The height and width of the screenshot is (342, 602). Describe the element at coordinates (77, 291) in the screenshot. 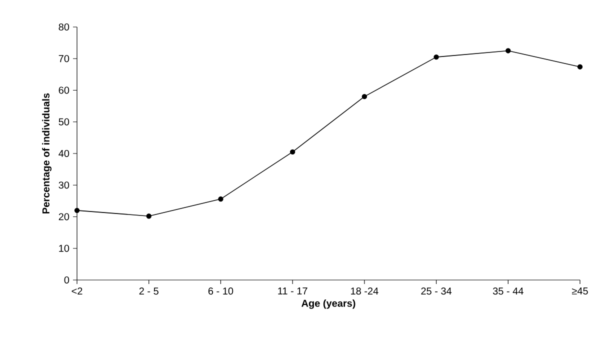

I see `x-tick-label: <2` at that location.